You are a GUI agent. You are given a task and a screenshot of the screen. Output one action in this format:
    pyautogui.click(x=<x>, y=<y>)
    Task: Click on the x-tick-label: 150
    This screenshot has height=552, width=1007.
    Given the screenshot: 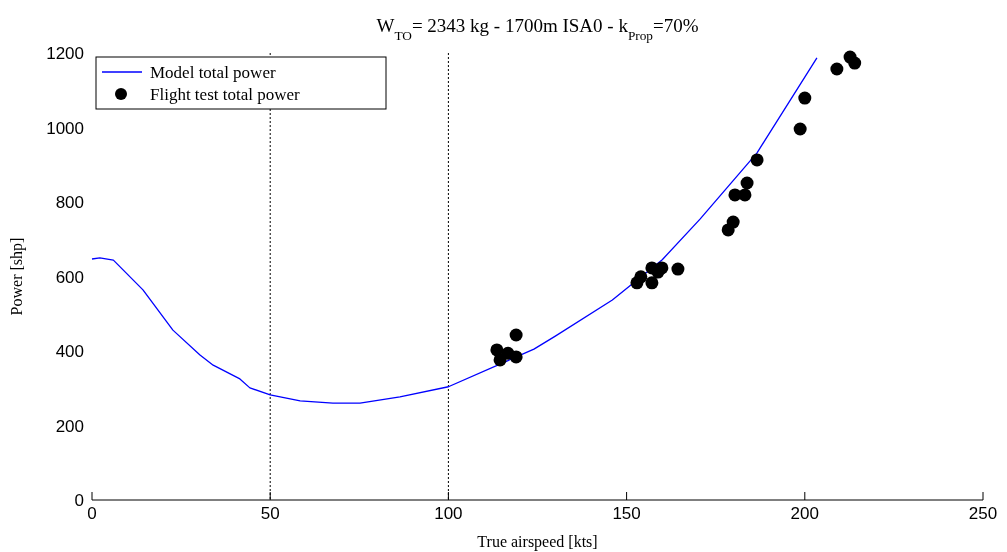 What is the action you would take?
    pyautogui.click(x=626, y=513)
    